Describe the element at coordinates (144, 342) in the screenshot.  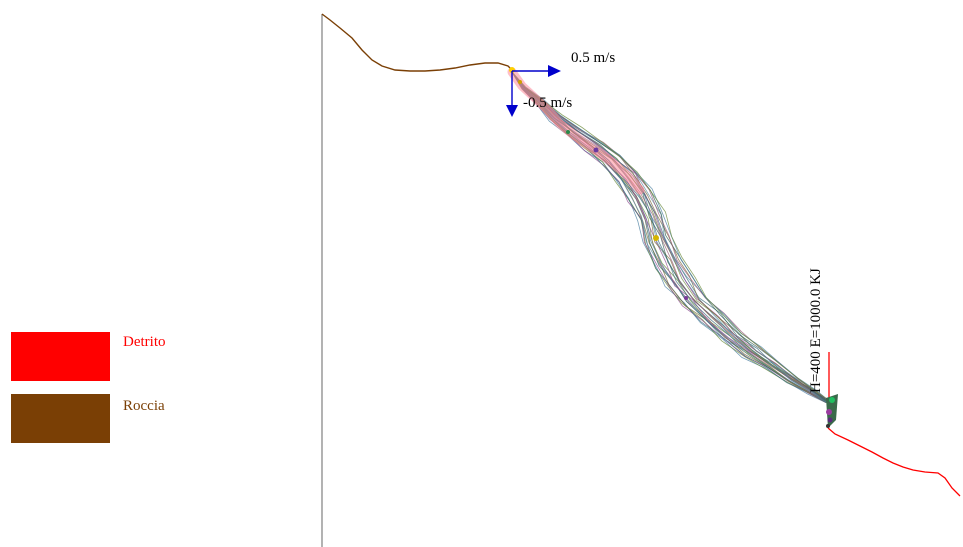
I see `legend-label-detrito: Detrito` at that location.